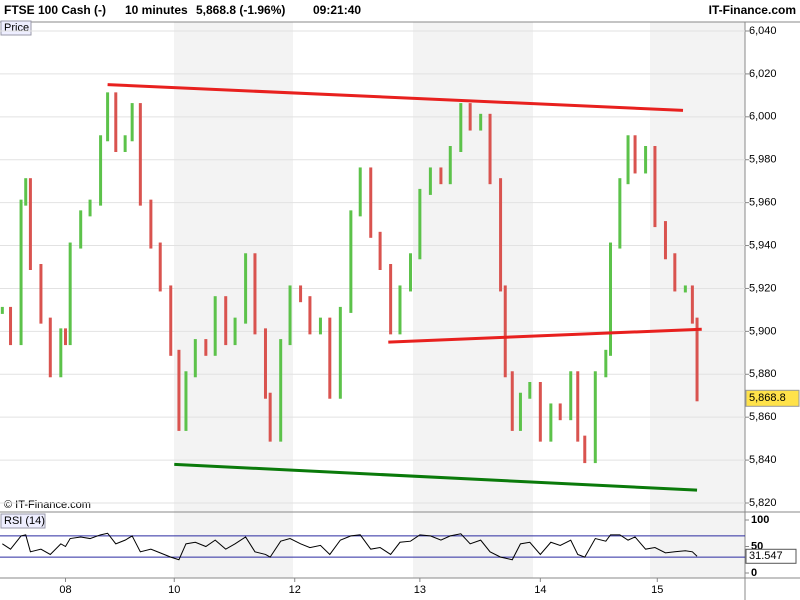 The width and height of the screenshot is (800, 600). What do you see at coordinates (763, 117) in the screenshot?
I see `y-tick-label: 6,000` at bounding box center [763, 117].